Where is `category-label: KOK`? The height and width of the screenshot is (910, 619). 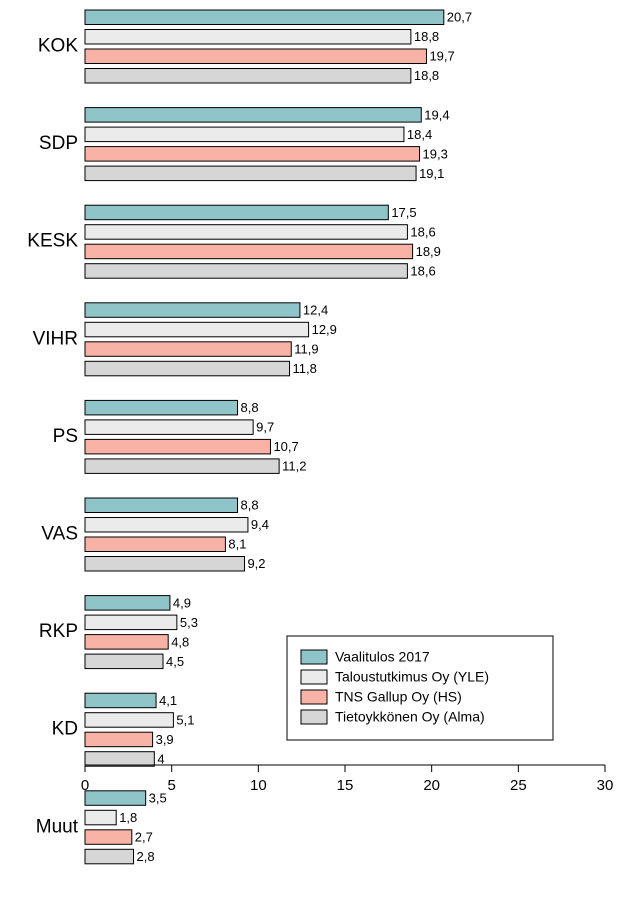
category-label: KOK is located at coordinates (58, 46).